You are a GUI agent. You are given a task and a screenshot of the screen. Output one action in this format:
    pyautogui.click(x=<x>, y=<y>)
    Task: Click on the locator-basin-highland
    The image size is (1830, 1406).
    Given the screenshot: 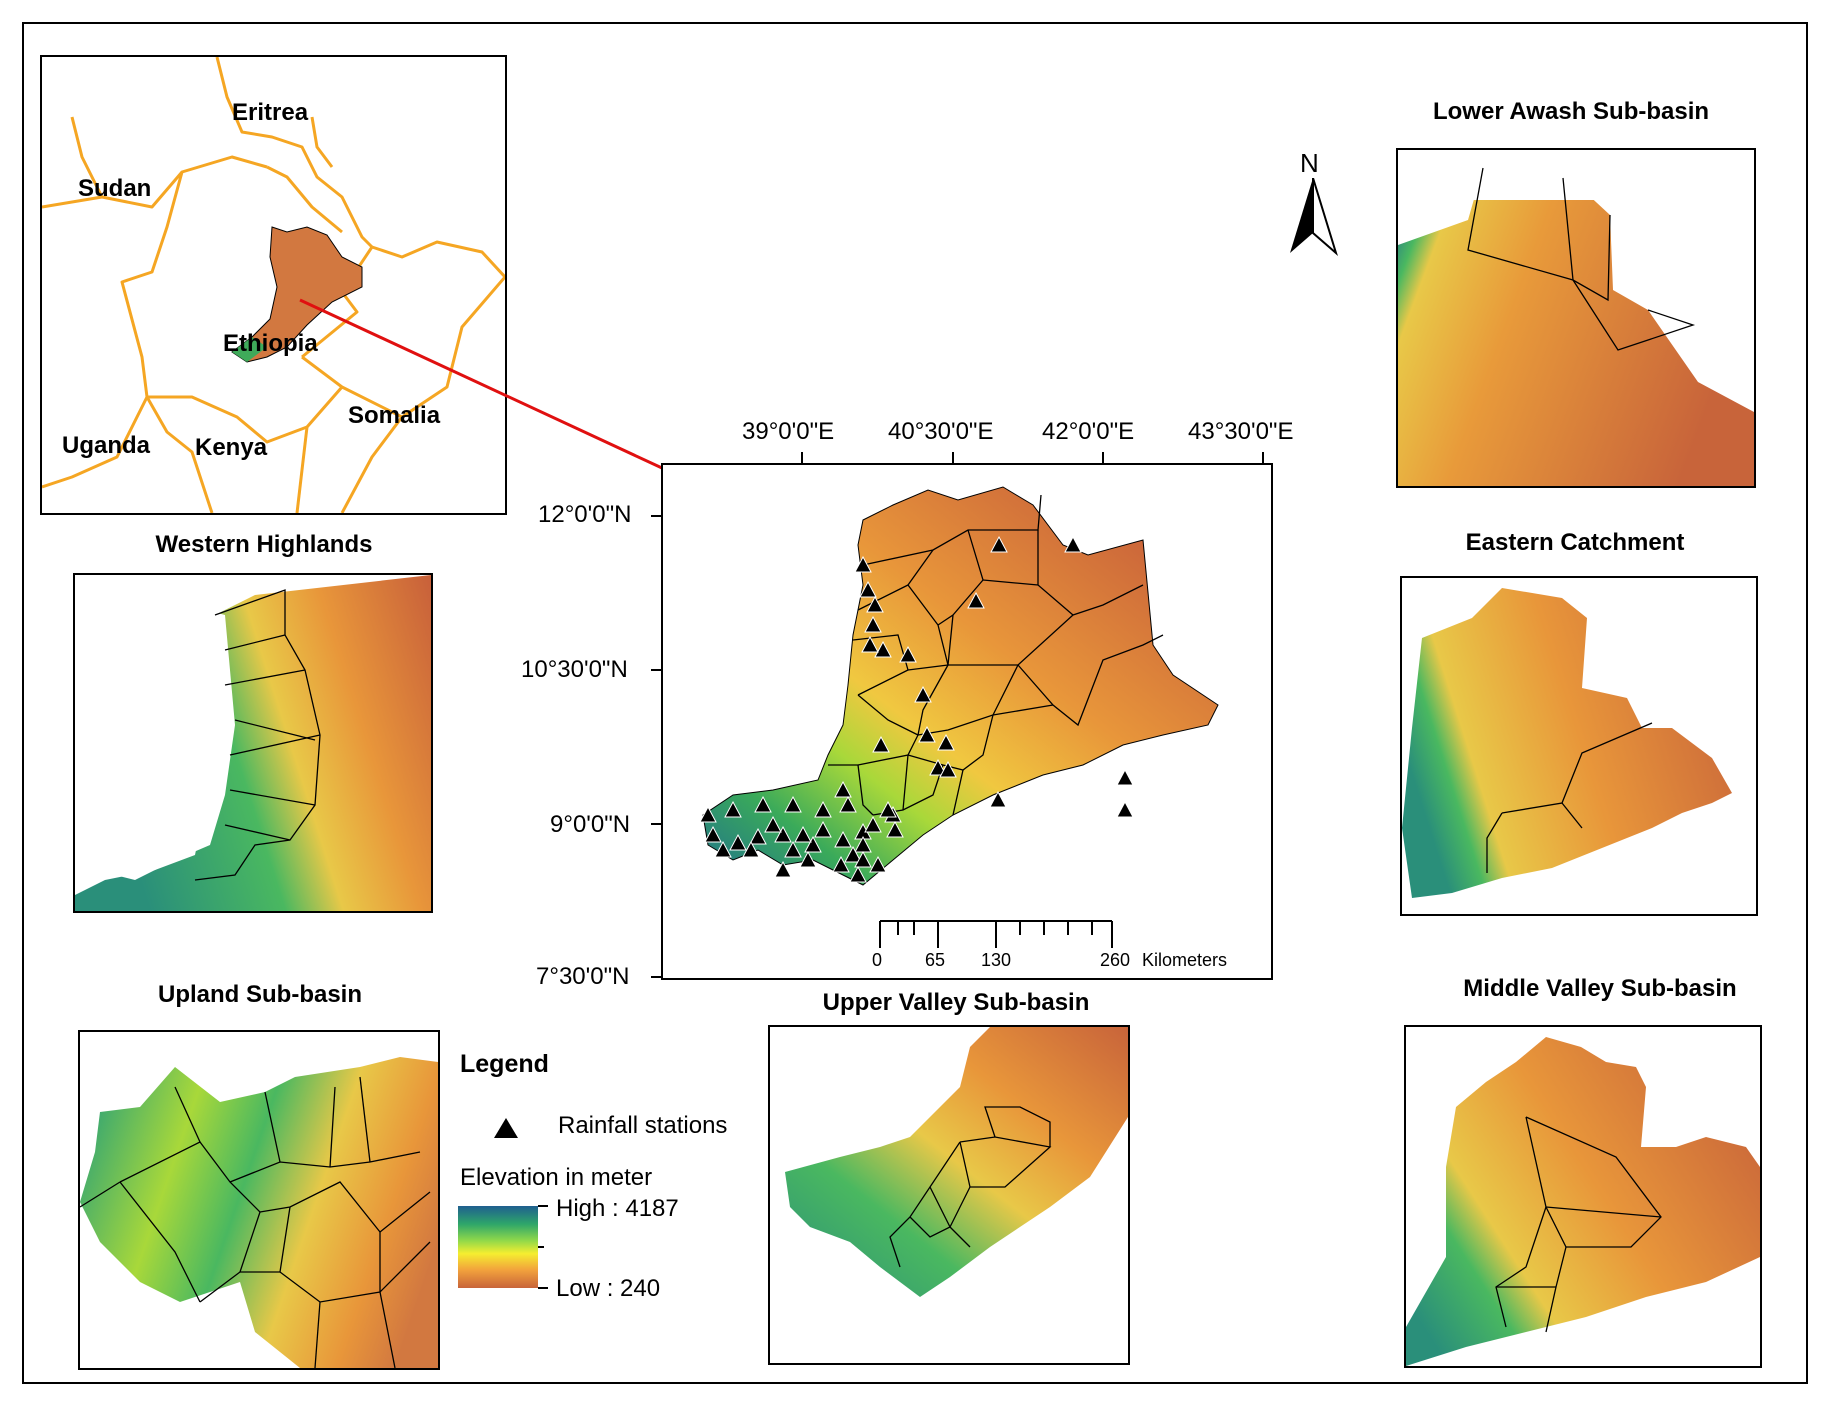 What is the action you would take?
    pyautogui.click(x=249, y=349)
    